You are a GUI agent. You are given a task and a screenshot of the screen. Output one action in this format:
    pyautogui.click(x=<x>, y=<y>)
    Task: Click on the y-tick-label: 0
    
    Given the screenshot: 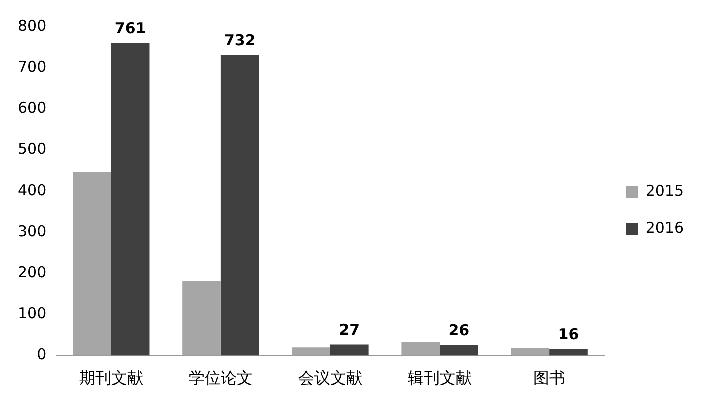 What is the action you would take?
    pyautogui.click(x=42, y=355)
    